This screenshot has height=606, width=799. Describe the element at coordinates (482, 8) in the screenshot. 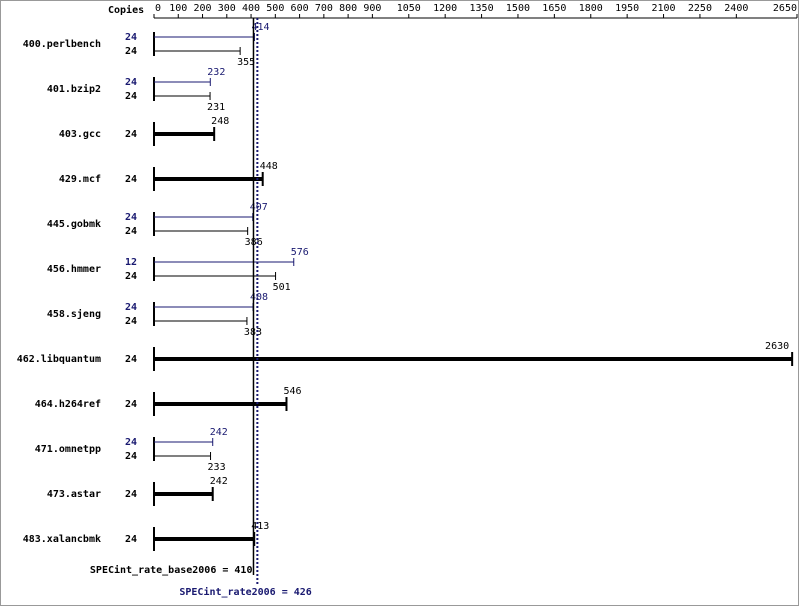

I see `x-tick-label: 1350` at that location.